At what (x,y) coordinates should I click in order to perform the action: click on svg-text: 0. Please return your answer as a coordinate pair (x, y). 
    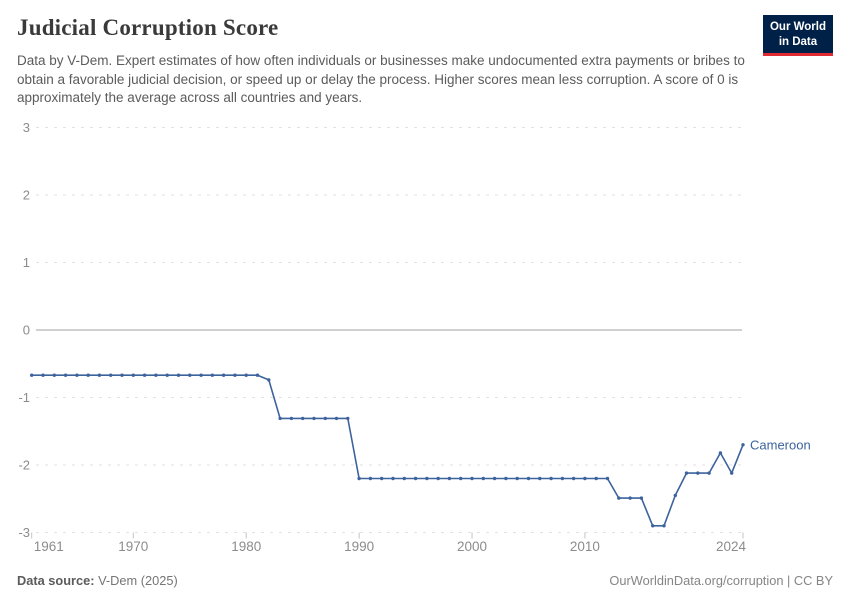
    Looking at the image, I should click on (26, 330).